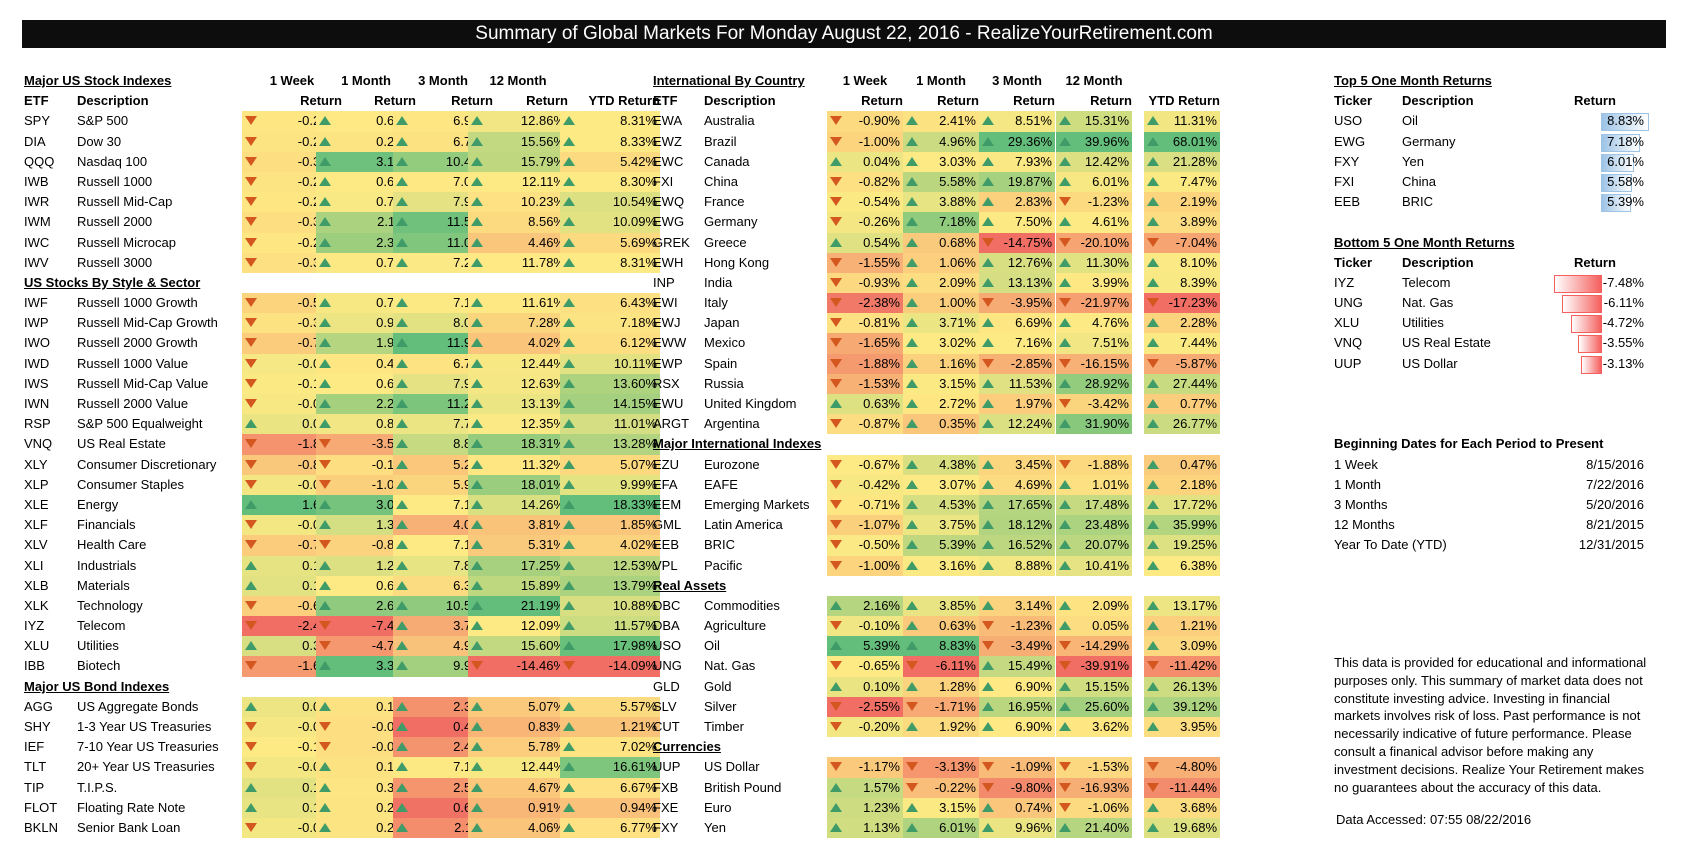  I want to click on return-cell: 1.28%, so click(941, 686).